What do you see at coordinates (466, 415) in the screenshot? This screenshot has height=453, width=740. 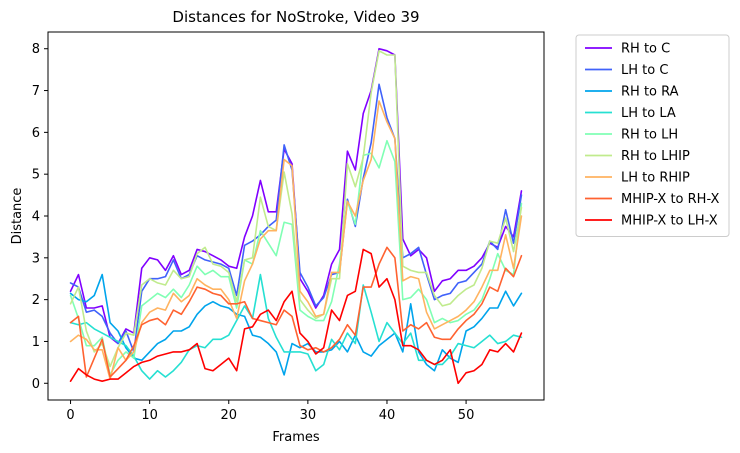 I see `x-tick-label-5: 50` at bounding box center [466, 415].